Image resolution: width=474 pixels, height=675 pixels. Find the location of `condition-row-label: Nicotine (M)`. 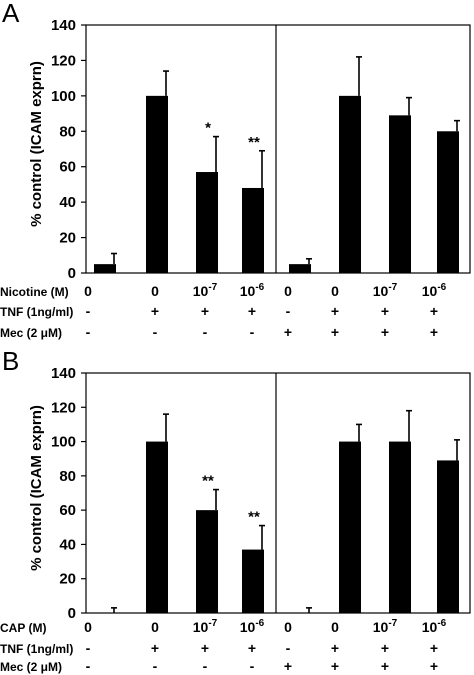

condition-row-label: Nicotine (M) is located at coordinates (34, 292).